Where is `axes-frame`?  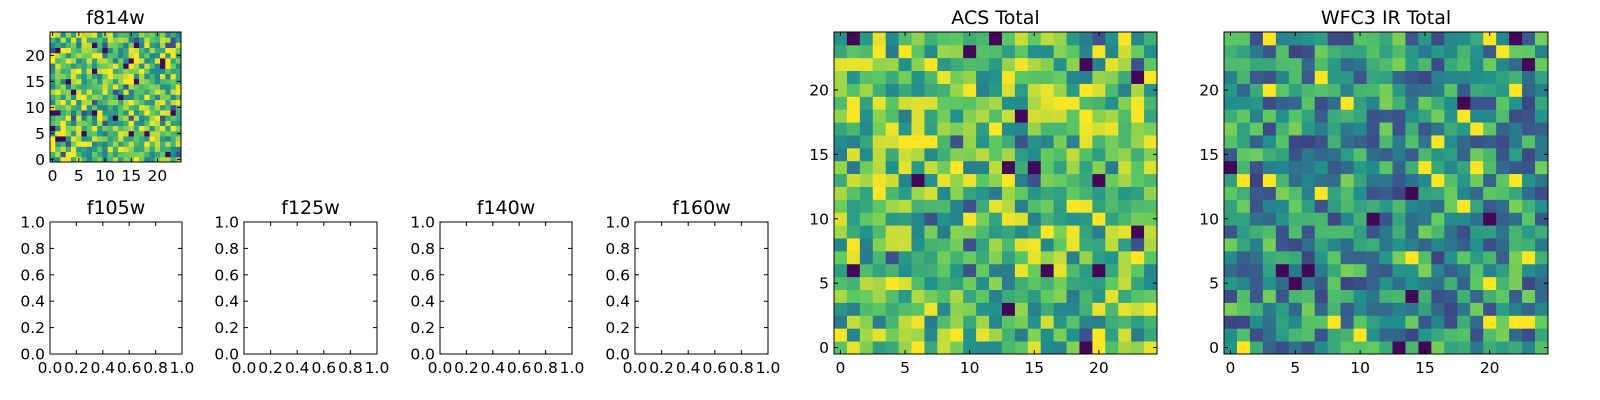
axes-frame is located at coordinates (506, 288).